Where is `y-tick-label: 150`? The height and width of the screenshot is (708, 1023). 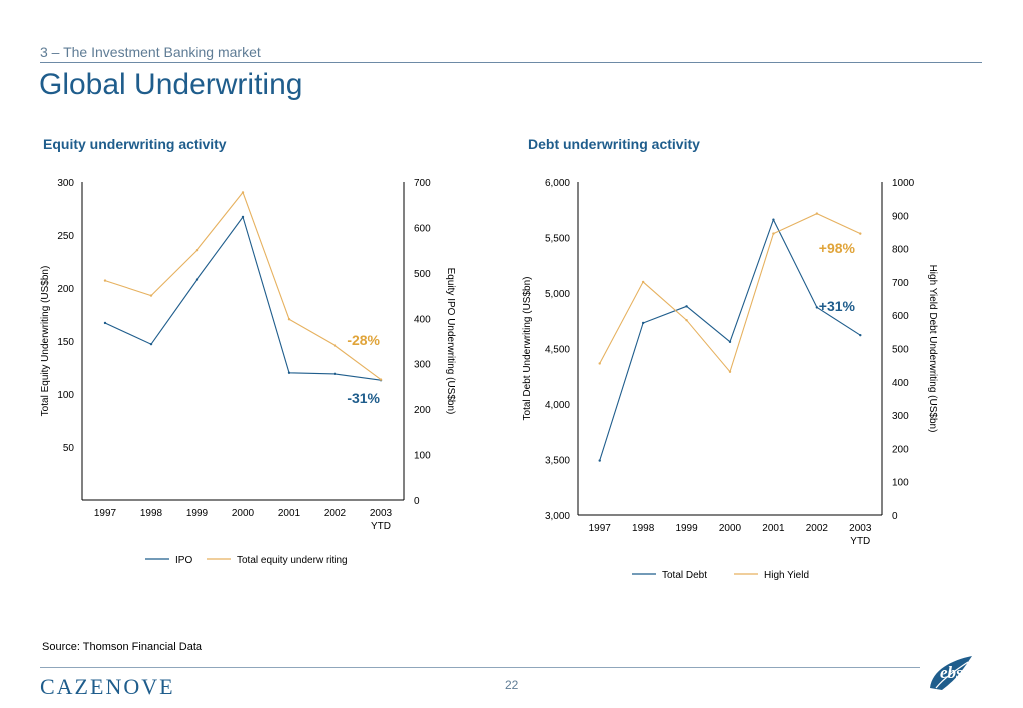 y-tick-label: 150 is located at coordinates (65, 342).